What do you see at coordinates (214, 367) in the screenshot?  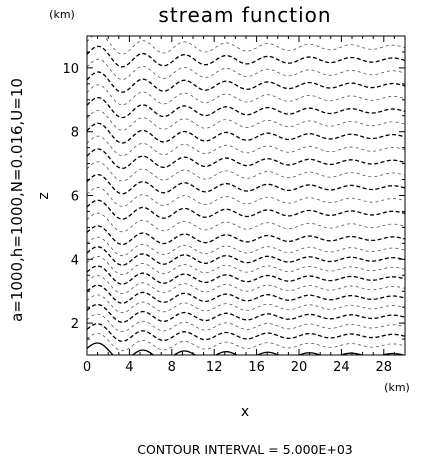 I see `x-tick-label: 12` at bounding box center [214, 367].